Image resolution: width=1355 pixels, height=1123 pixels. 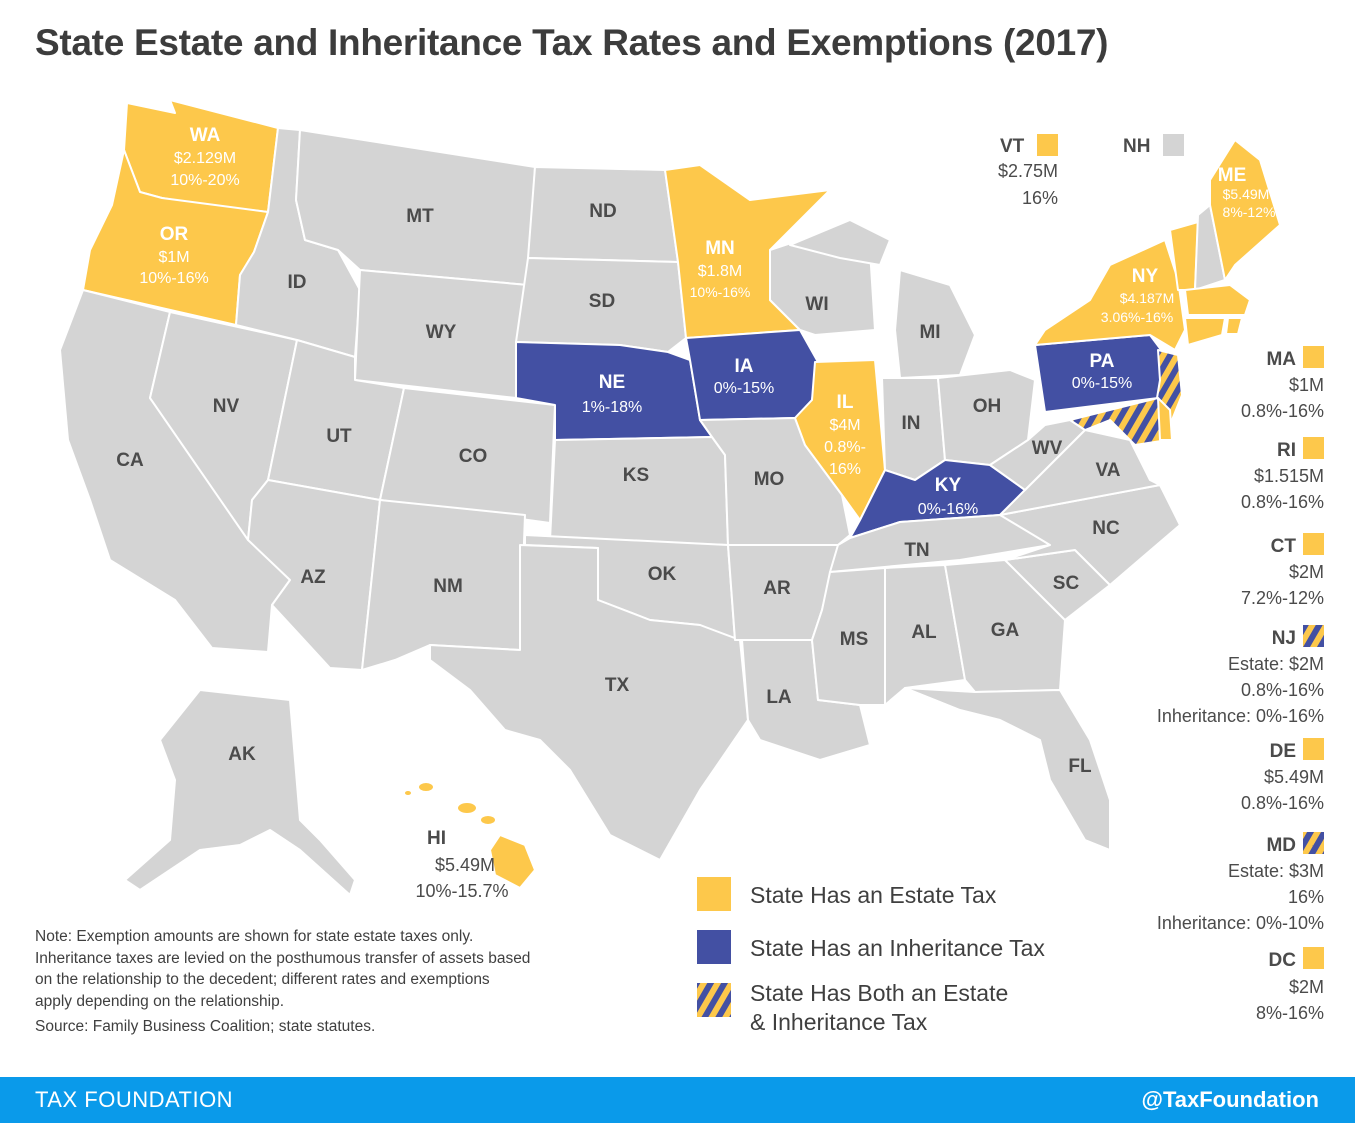 I want to click on legend-estate: State Has an Estate Tax, so click(x=873, y=895).